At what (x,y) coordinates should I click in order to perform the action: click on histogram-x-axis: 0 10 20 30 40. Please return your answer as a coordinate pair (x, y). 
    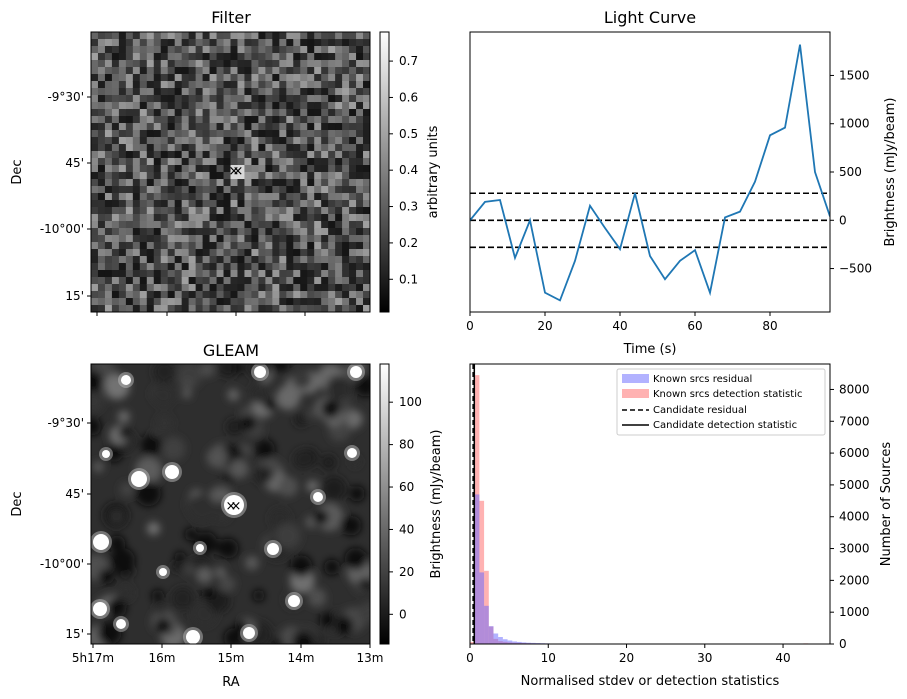
    Looking at the image, I should click on (628, 654).